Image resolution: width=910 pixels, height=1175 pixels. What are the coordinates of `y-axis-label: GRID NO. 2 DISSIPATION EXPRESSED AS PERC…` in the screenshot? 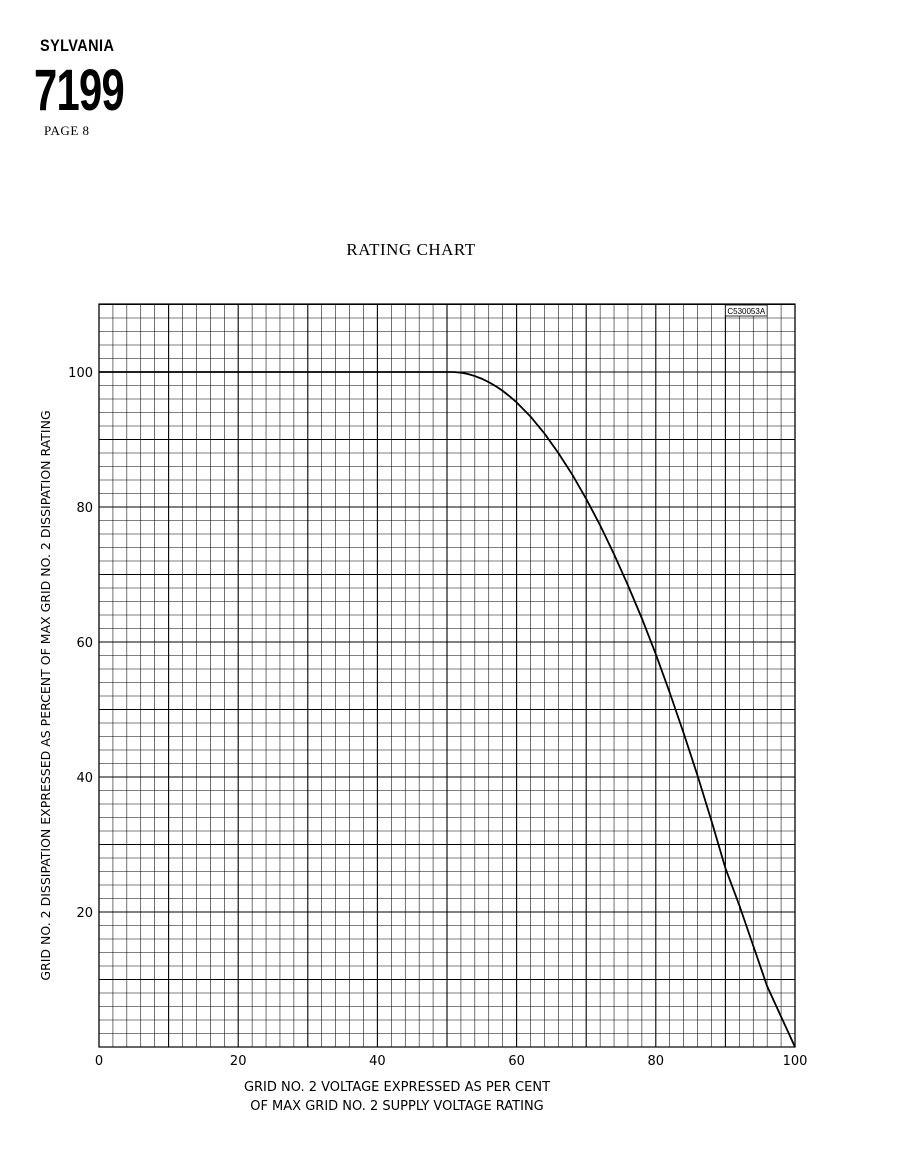 It's located at (45, 695).